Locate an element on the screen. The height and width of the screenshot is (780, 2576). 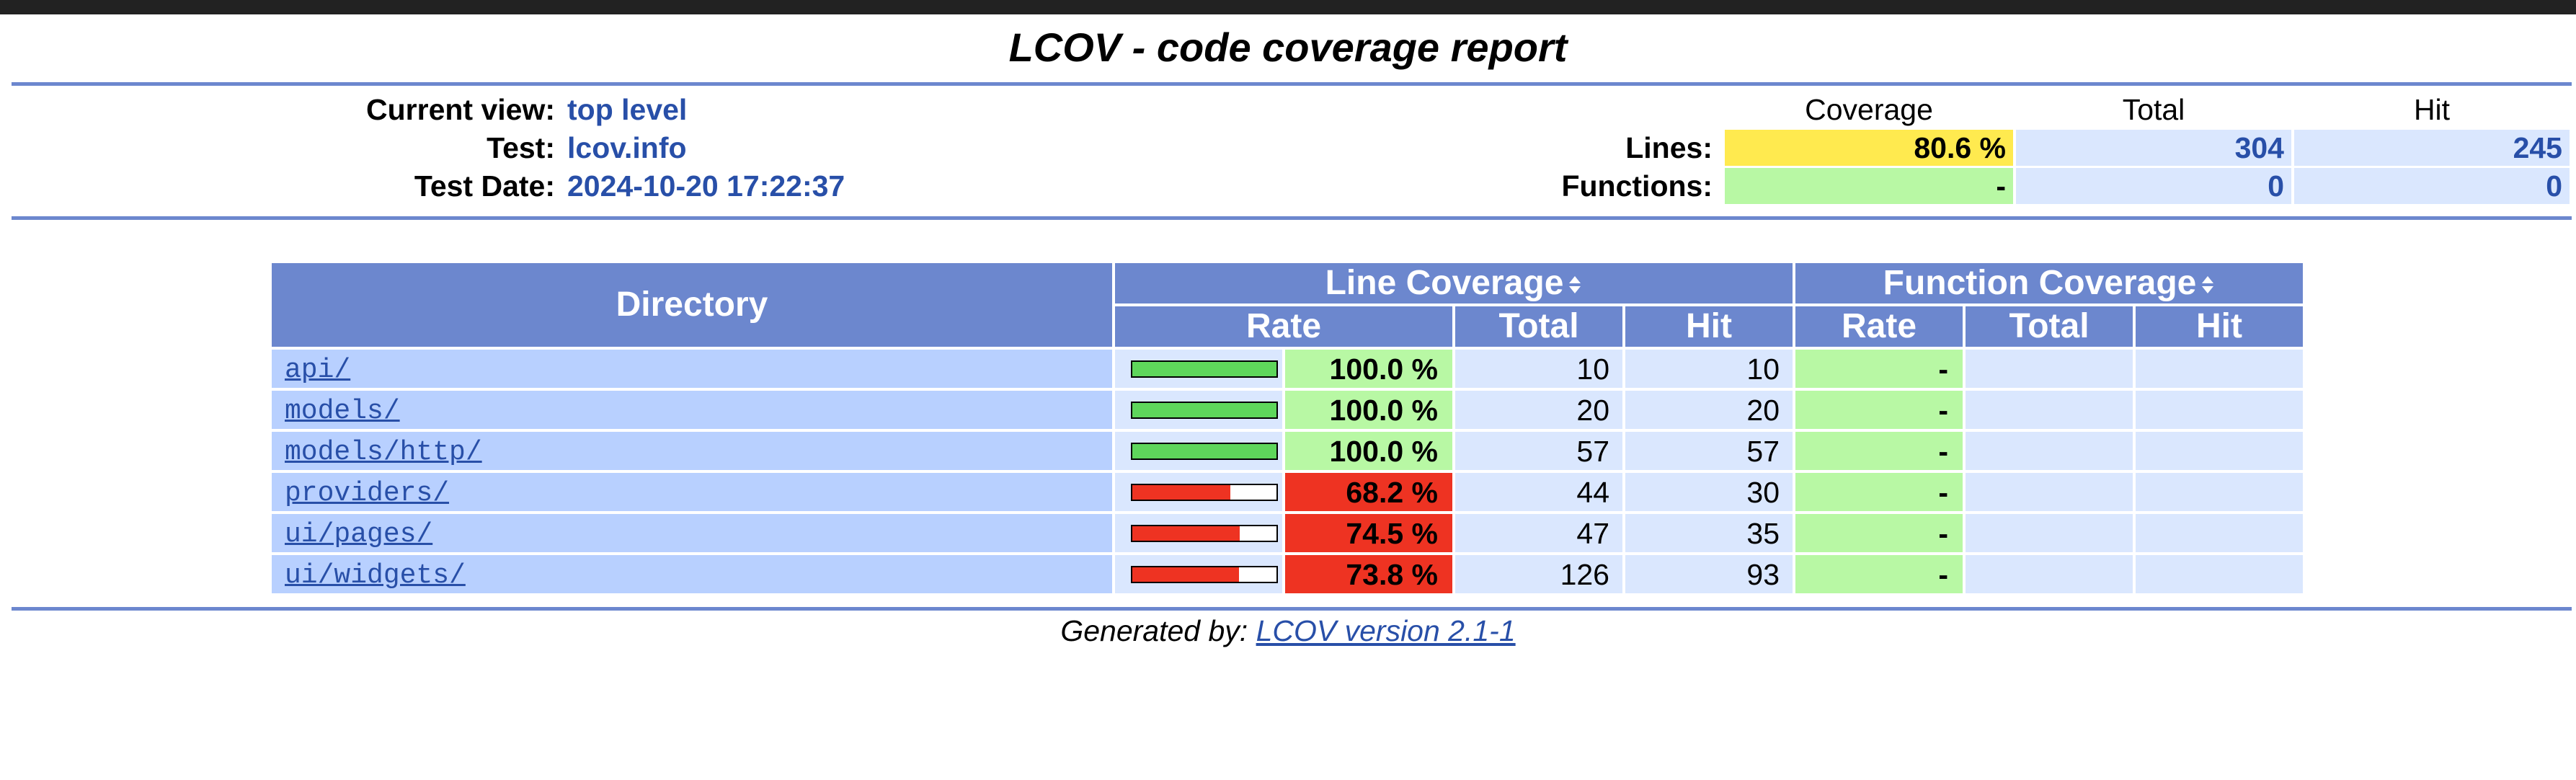
directory-header: Directory is located at coordinates (692, 305).